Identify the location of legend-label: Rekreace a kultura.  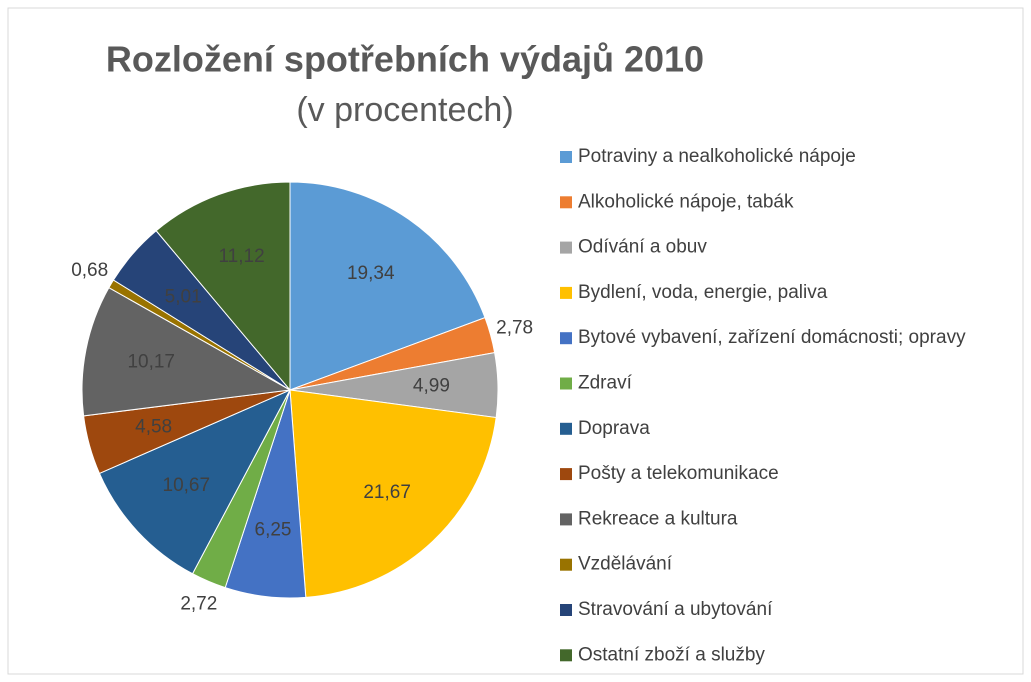
(658, 518).